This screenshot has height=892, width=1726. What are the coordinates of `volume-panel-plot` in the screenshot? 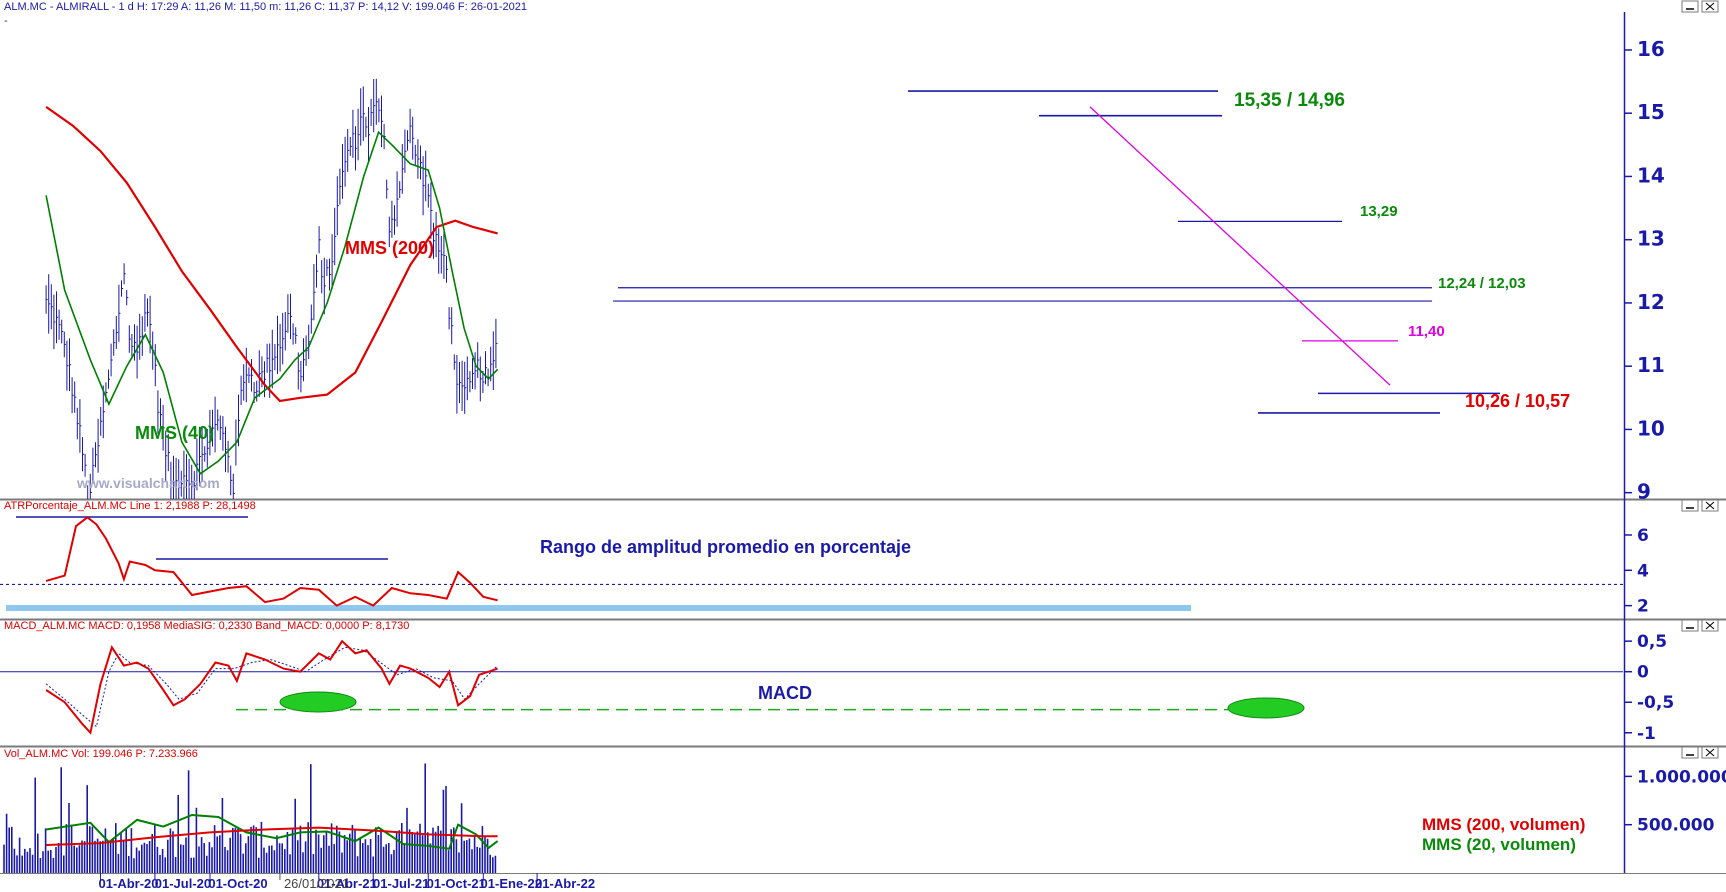 It's located at (251, 818).